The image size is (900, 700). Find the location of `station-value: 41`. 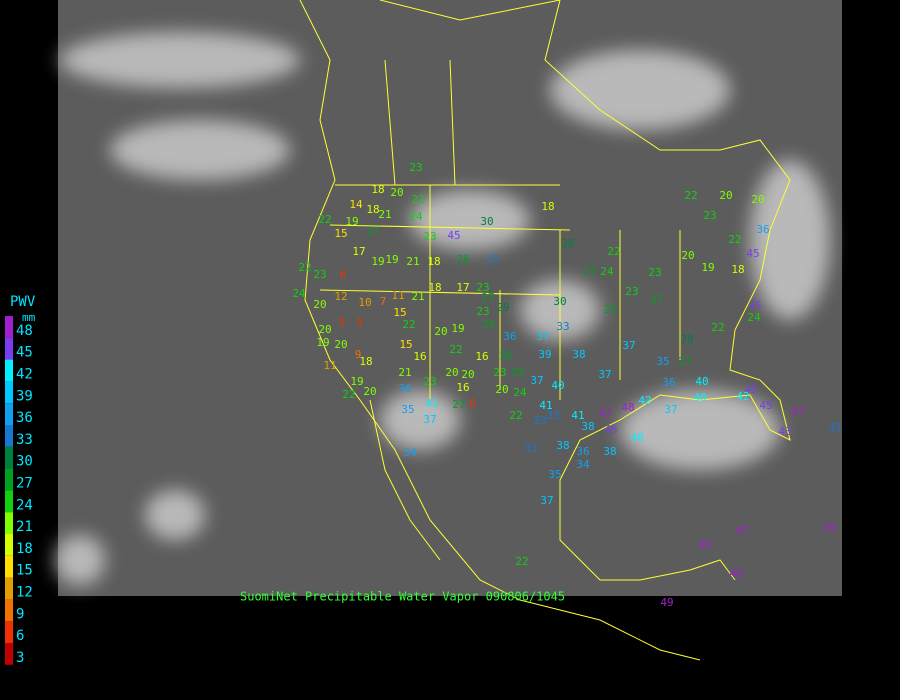

station-value: 41 is located at coordinates (577, 415).